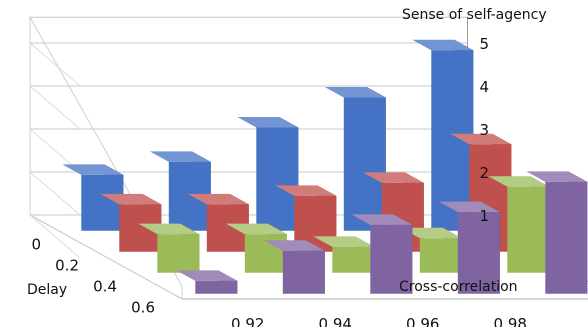  I want to click on z-tick-label: 5, so click(485, 44).